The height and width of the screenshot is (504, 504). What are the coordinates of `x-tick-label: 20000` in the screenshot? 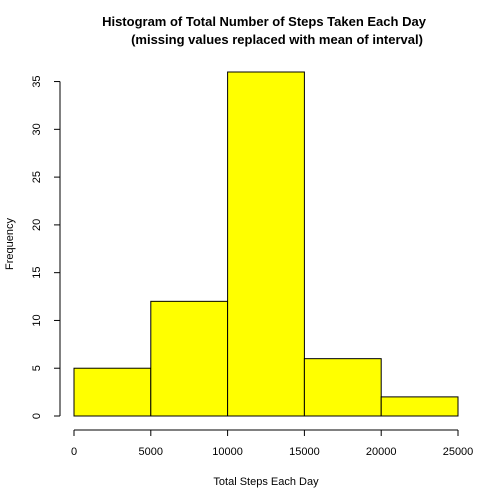 It's located at (381, 452).